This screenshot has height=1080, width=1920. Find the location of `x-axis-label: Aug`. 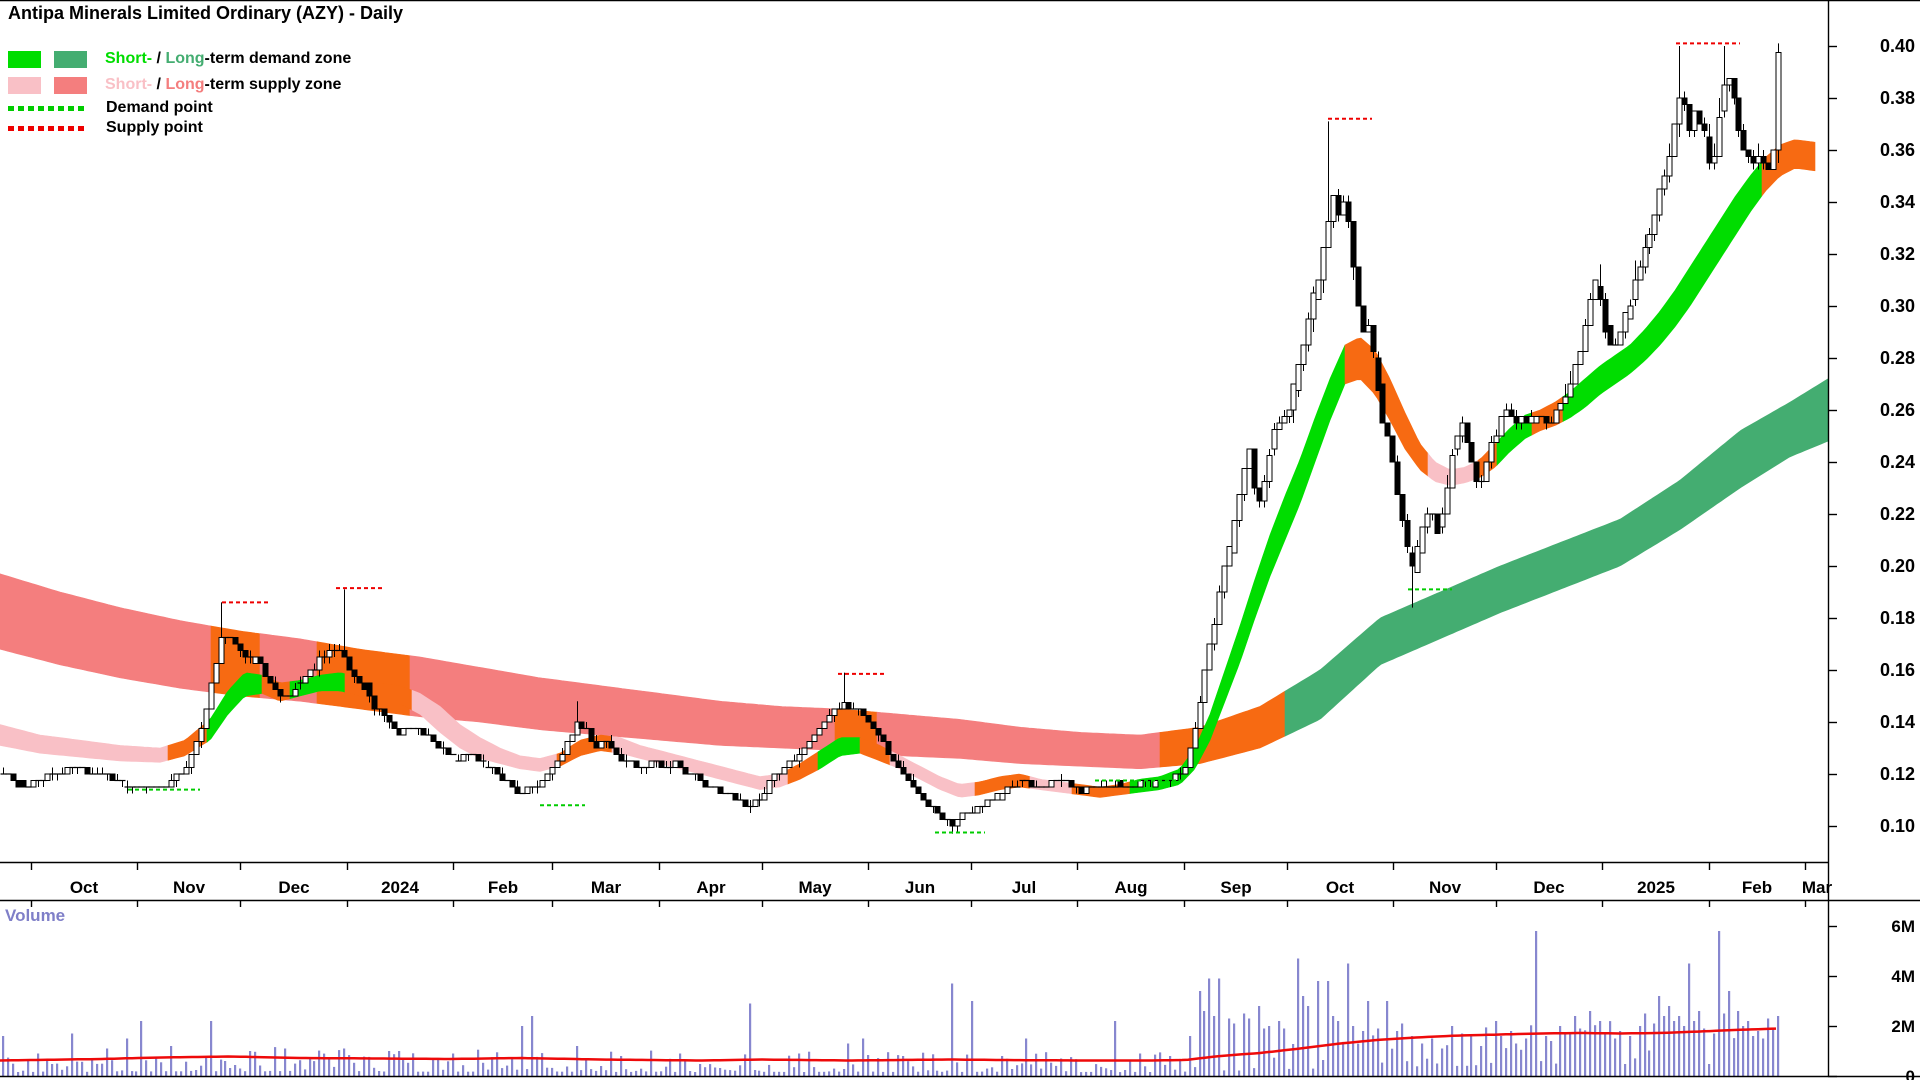

x-axis-label: Aug is located at coordinates (1130, 887).